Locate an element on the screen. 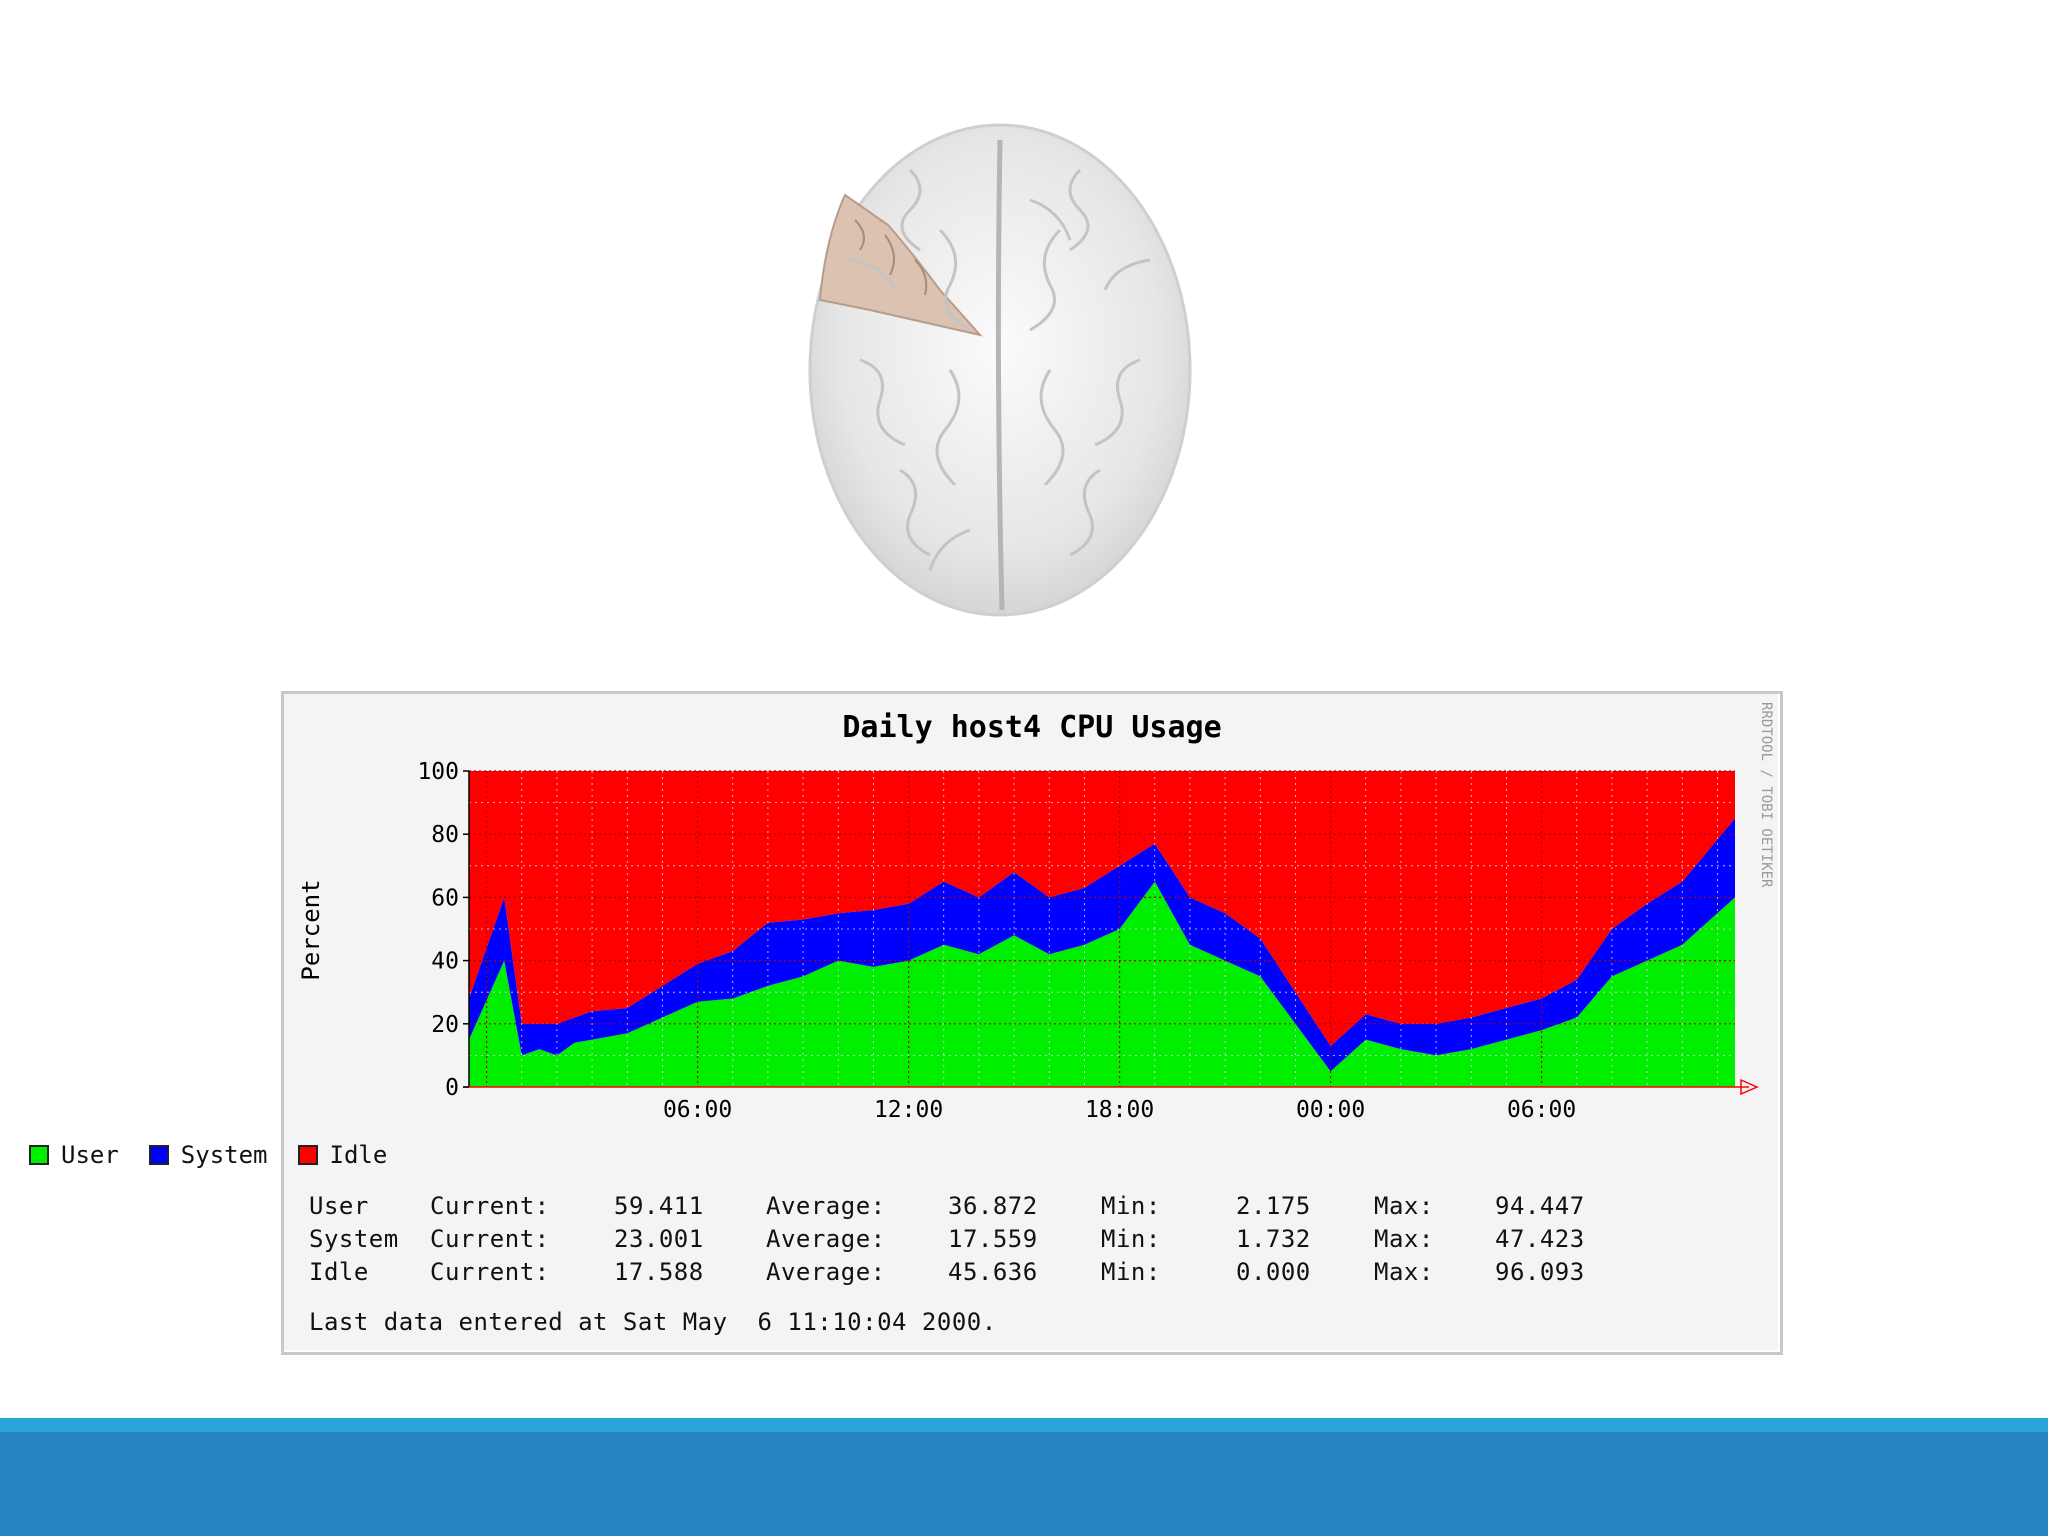 The width and height of the screenshot is (2048, 1536). y-tick-label: 80 is located at coordinates (445, 835).